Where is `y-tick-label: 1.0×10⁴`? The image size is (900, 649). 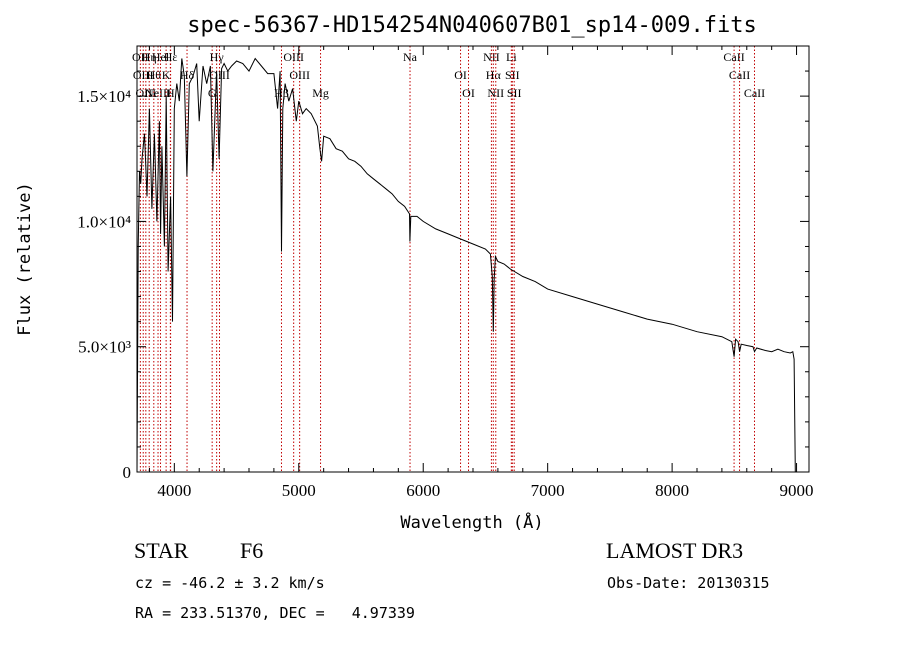
y-tick-label: 1.0×10⁴ is located at coordinates (104, 221).